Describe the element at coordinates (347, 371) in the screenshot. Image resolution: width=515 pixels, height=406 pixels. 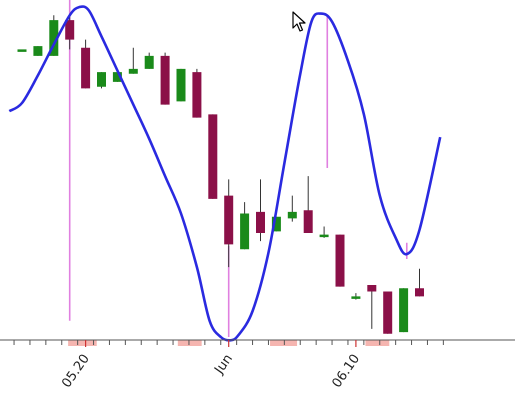
I see `x-tick-label-2: 06.10` at that location.